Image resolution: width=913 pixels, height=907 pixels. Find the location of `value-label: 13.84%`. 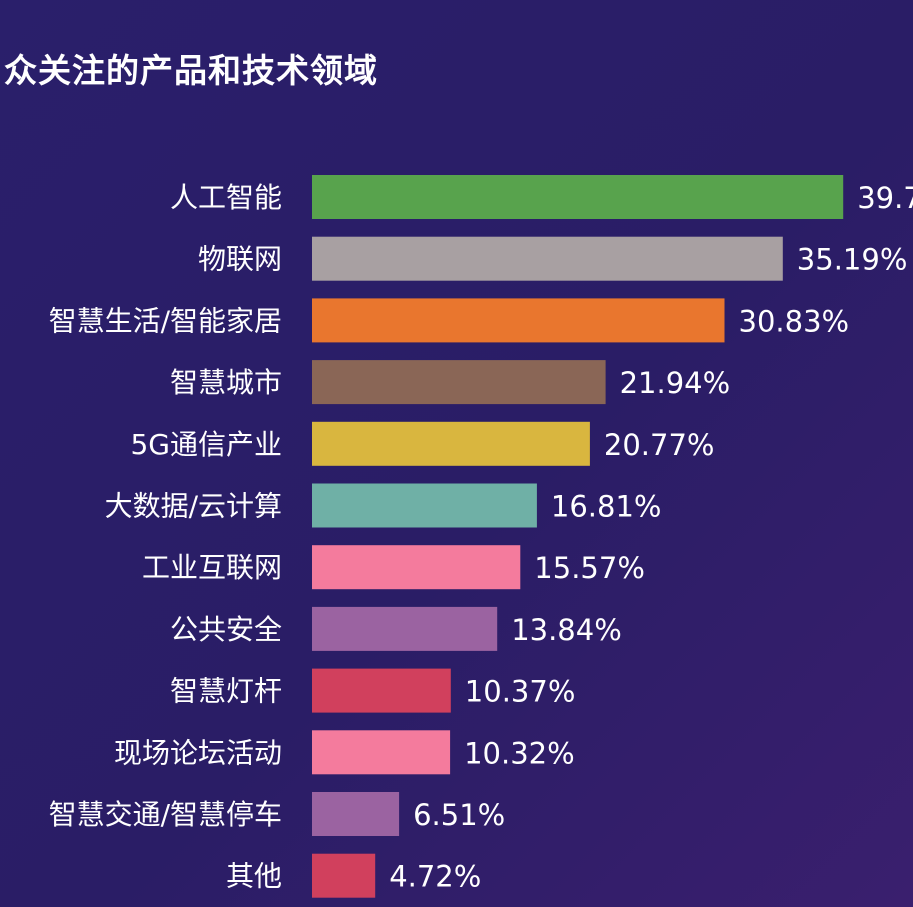

value-label: 13.84% is located at coordinates (566, 630).